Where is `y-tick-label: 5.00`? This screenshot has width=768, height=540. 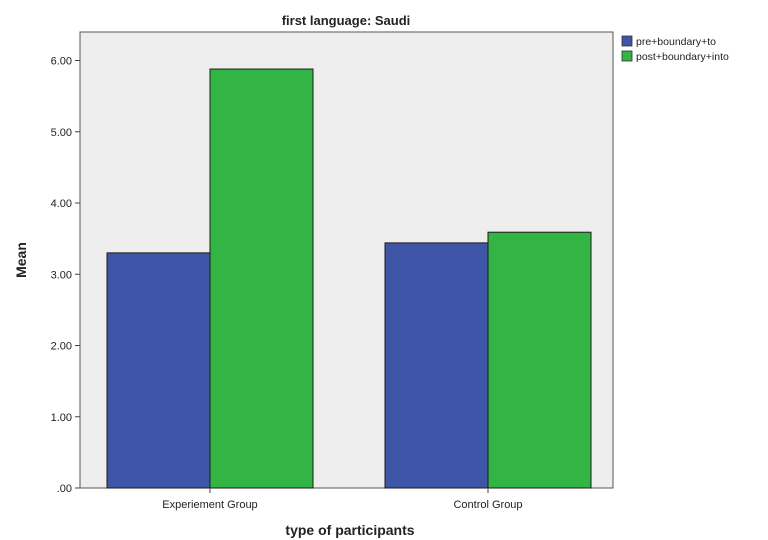 y-tick-label: 5.00 is located at coordinates (61, 133).